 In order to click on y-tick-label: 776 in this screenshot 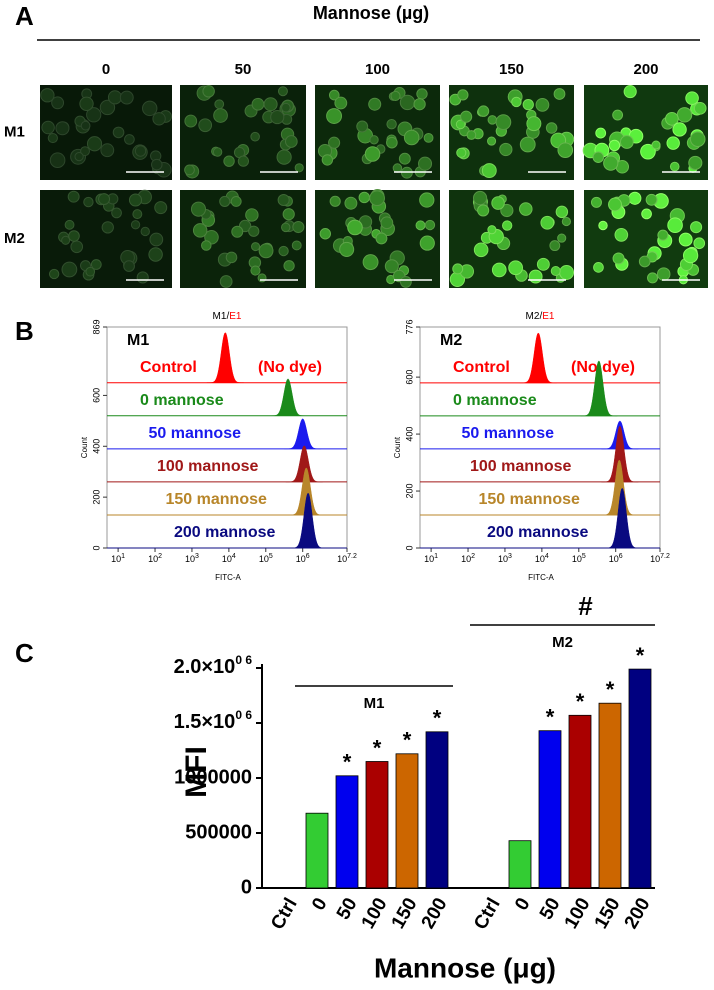, I will do `click(409, 326)`.